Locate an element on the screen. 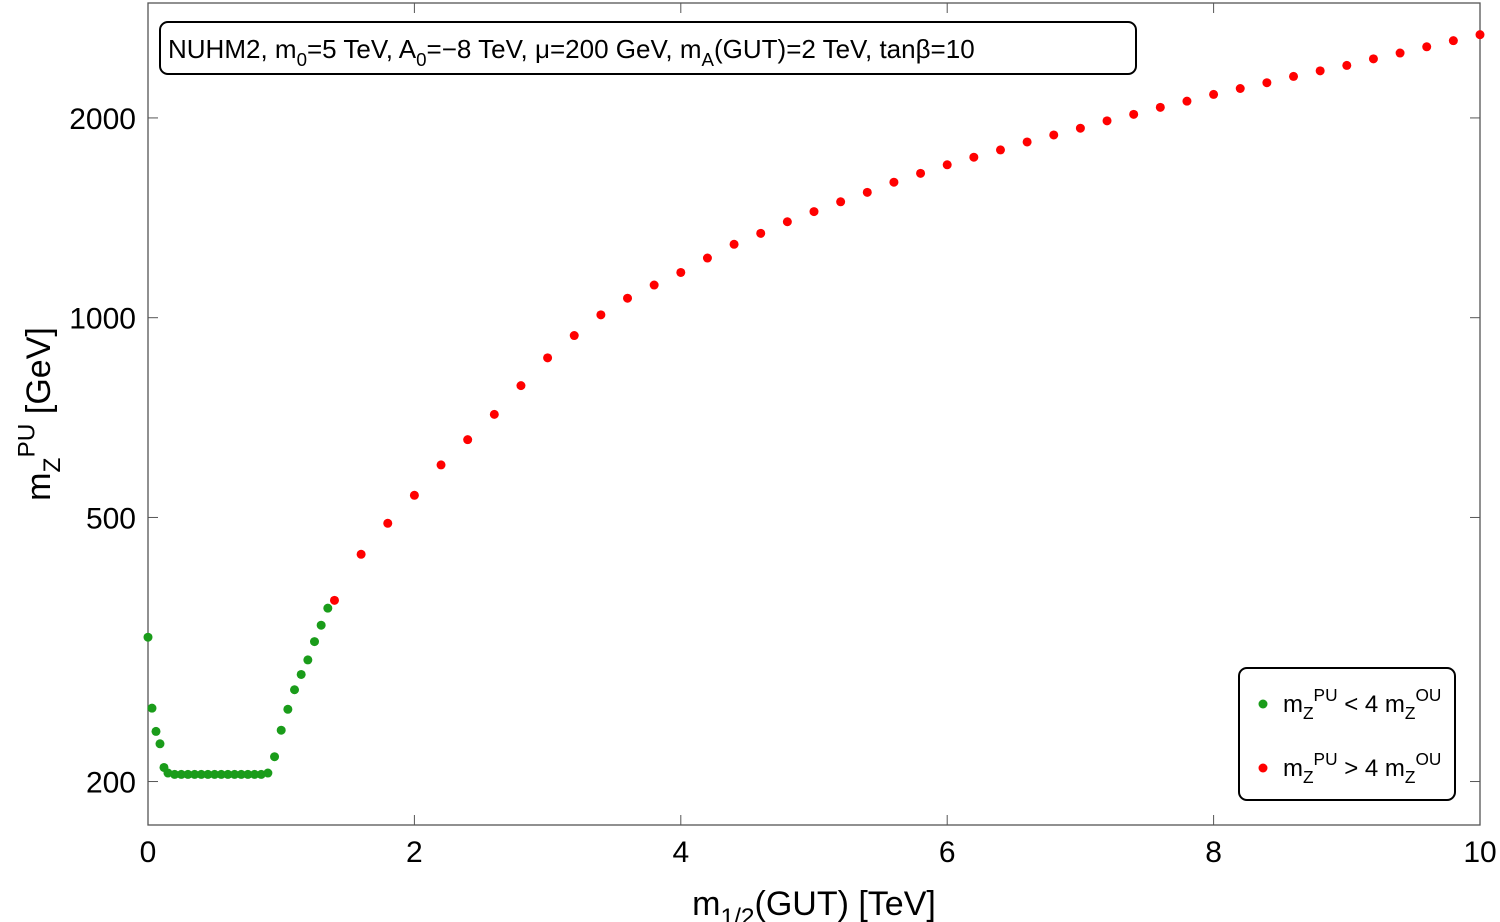  y-tick-label: 1000 is located at coordinates (102, 319).